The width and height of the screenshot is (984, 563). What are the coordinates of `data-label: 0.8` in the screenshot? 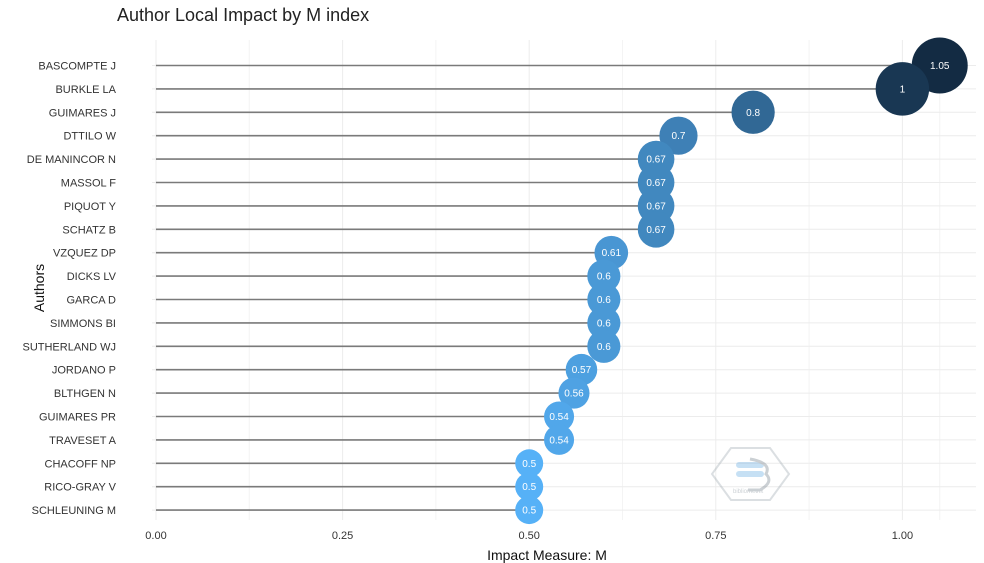 It's located at (753, 113).